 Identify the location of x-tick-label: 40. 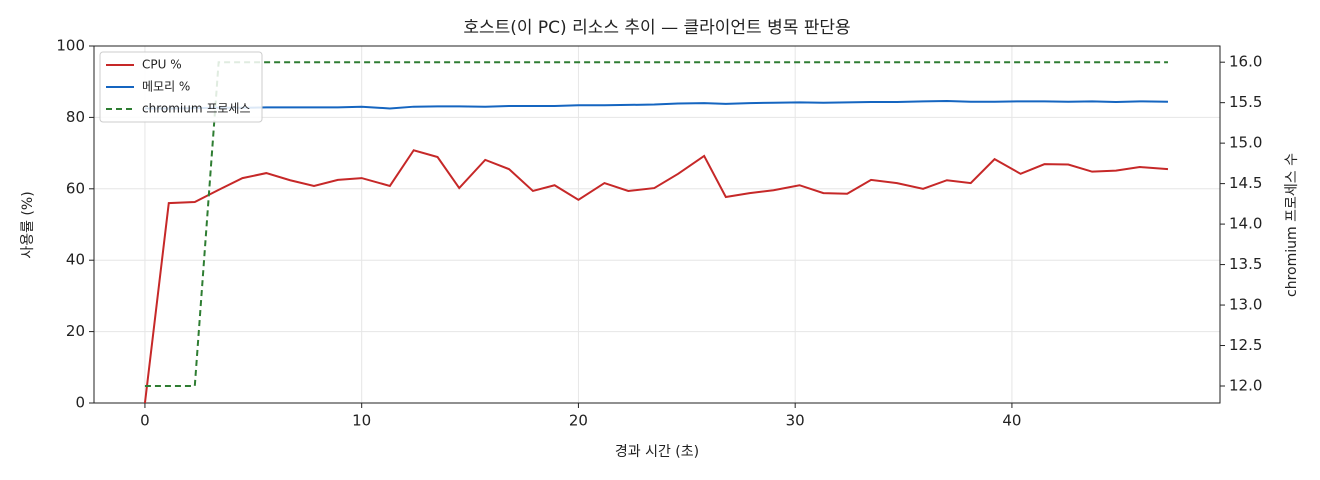
(1011, 421).